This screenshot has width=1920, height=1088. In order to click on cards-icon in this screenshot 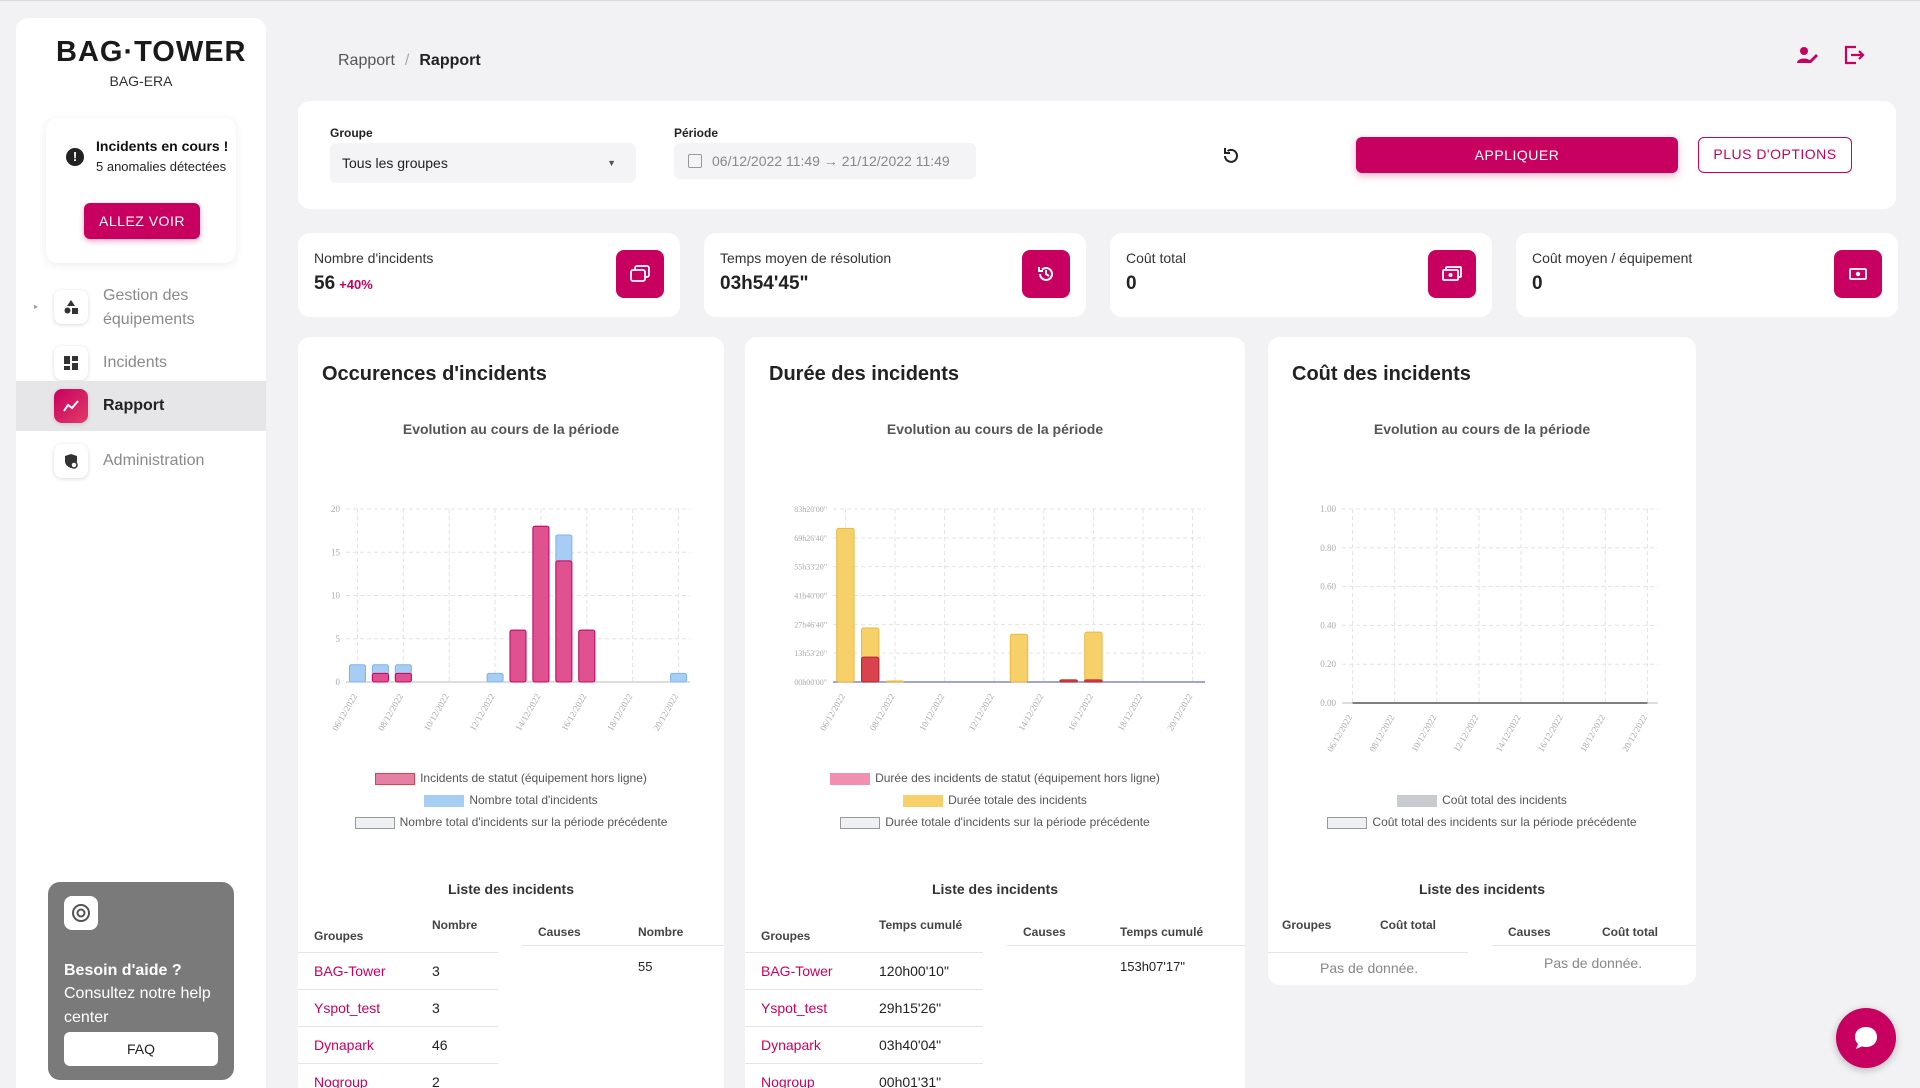, I will do `click(640, 274)`.